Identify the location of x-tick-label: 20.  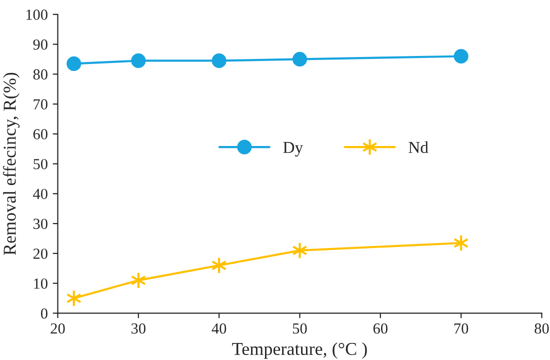
(57, 328).